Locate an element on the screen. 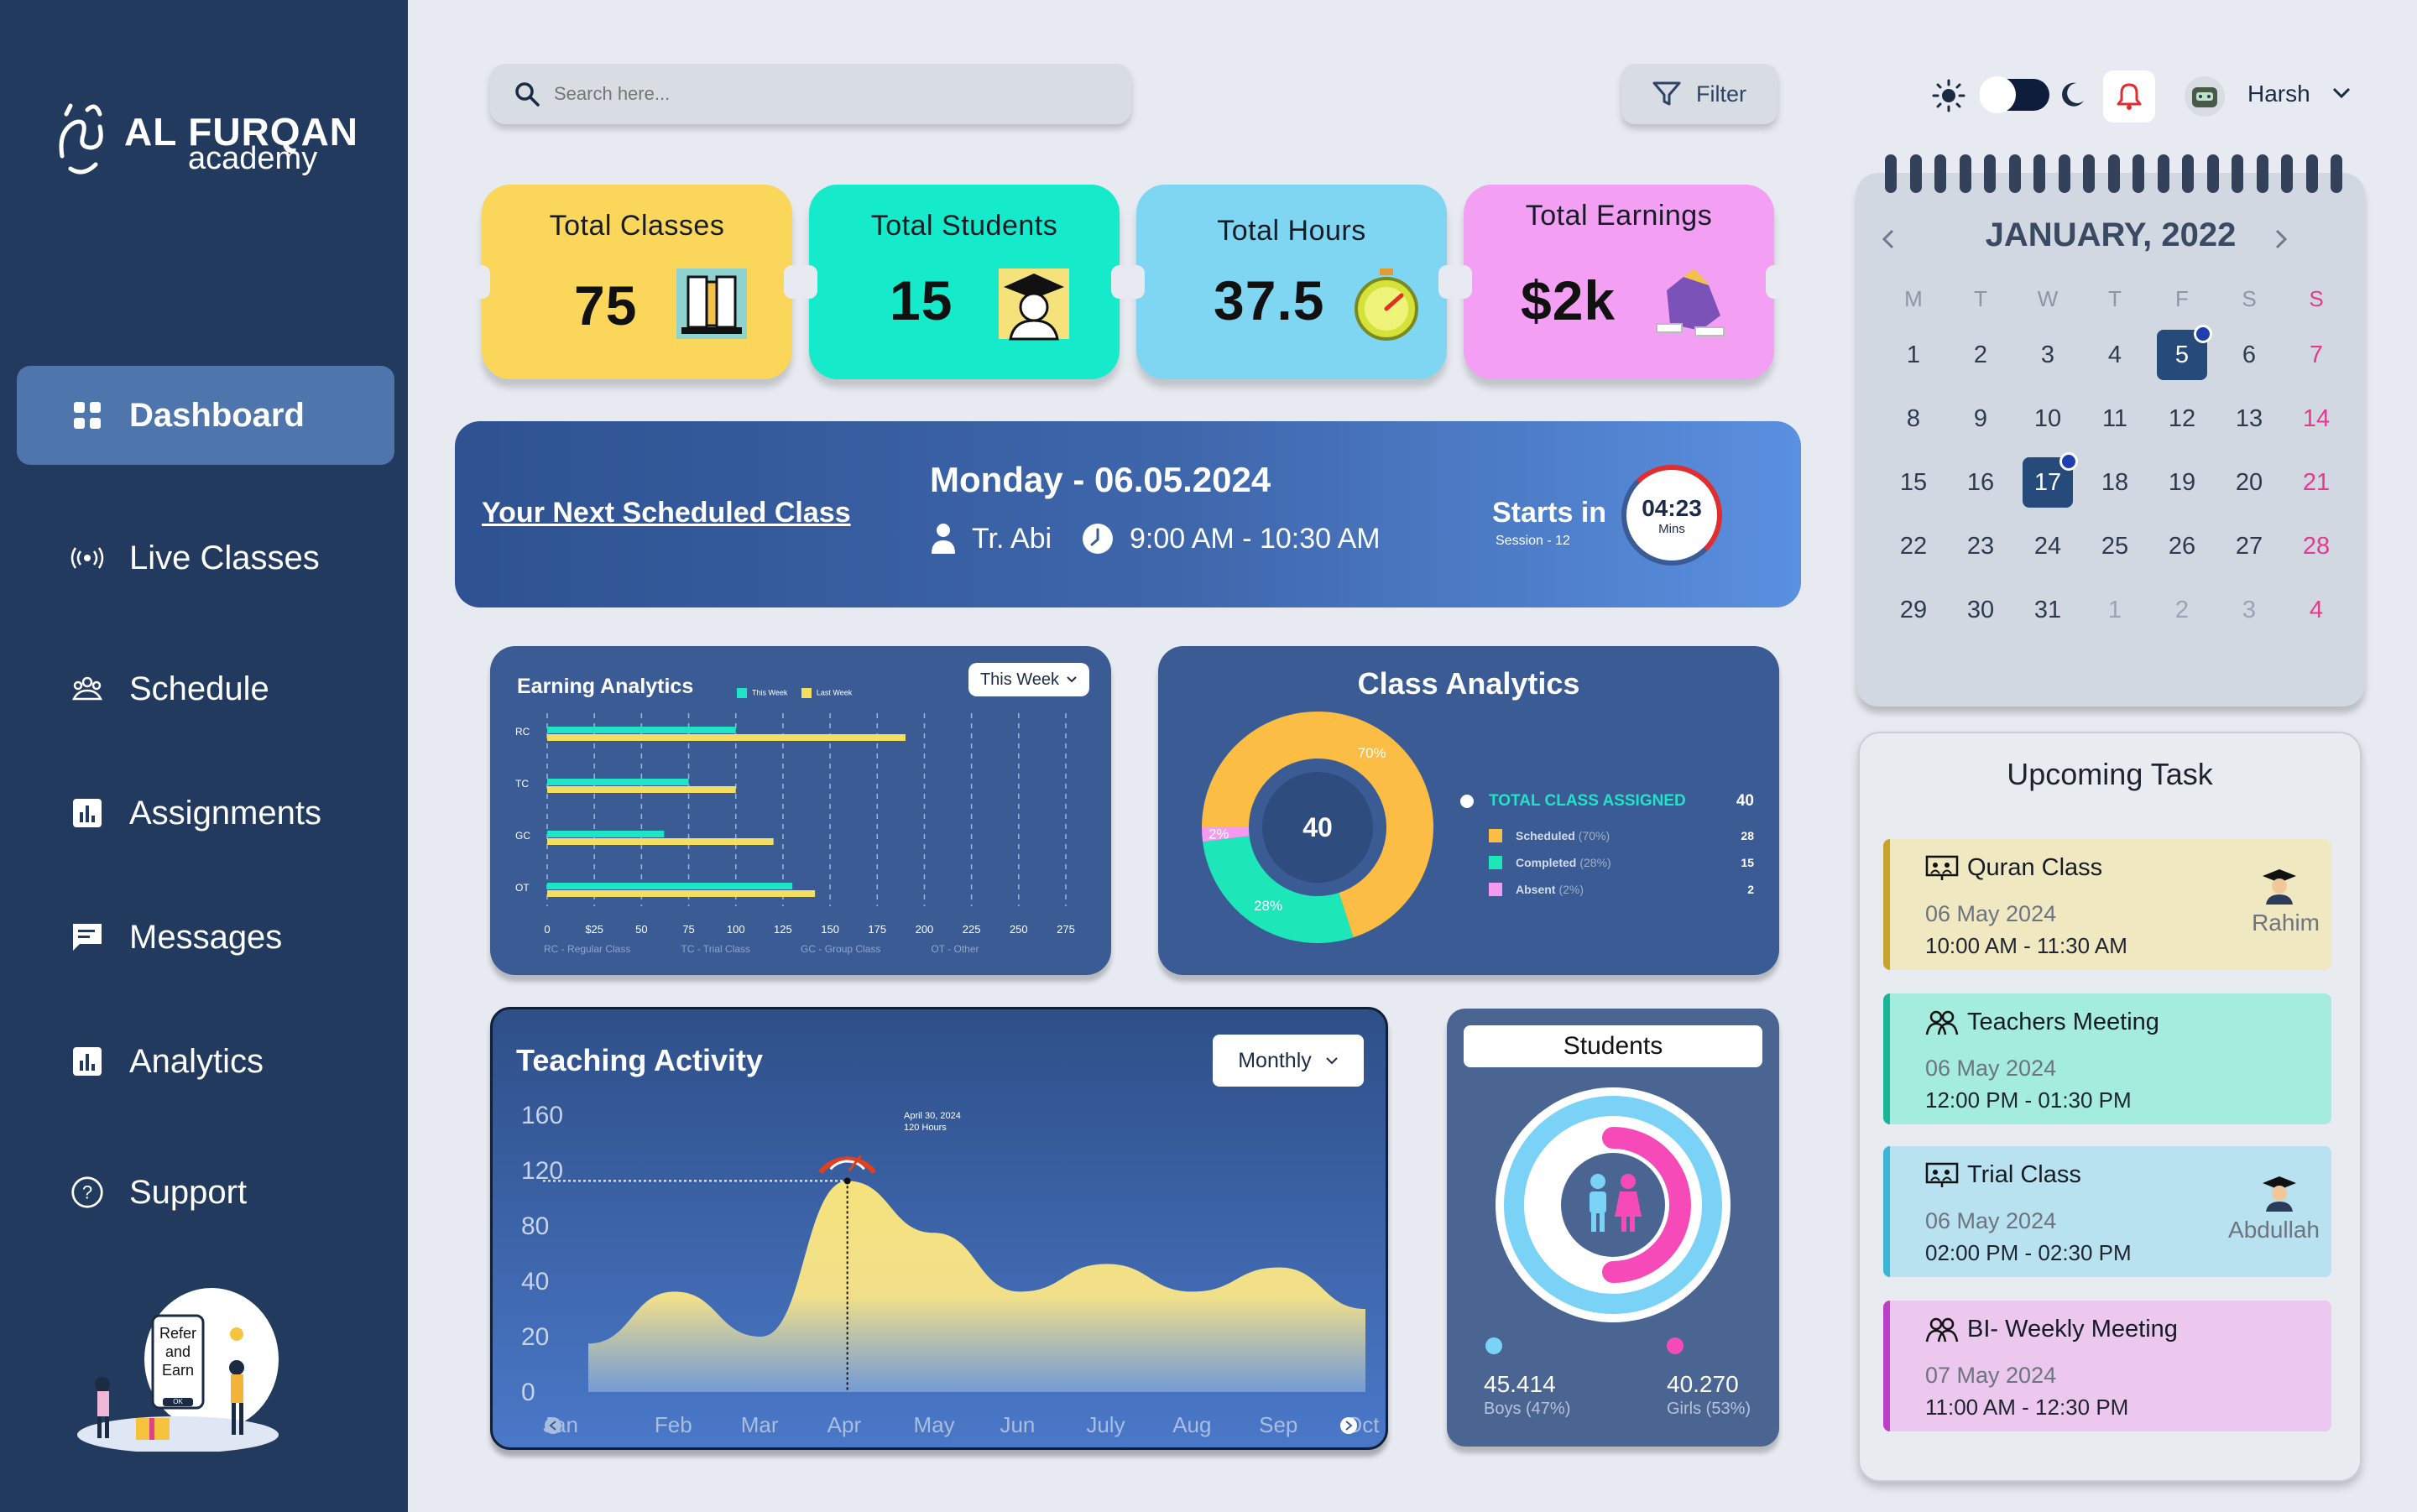  theme-toggle is located at coordinates (2014, 94).